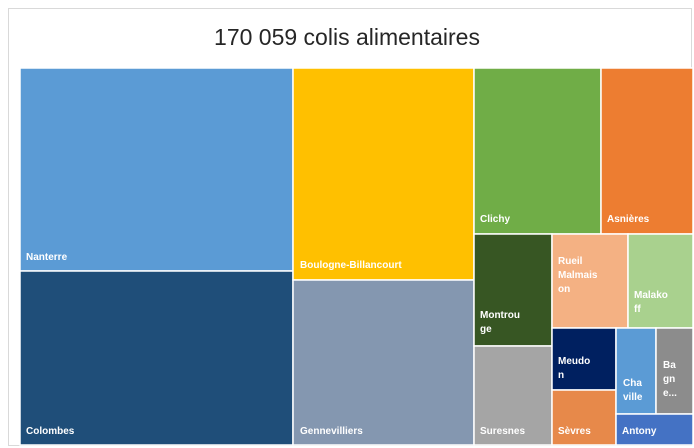 The width and height of the screenshot is (694, 448). I want to click on tile-label-suresnes: Suresnes, so click(502, 431).